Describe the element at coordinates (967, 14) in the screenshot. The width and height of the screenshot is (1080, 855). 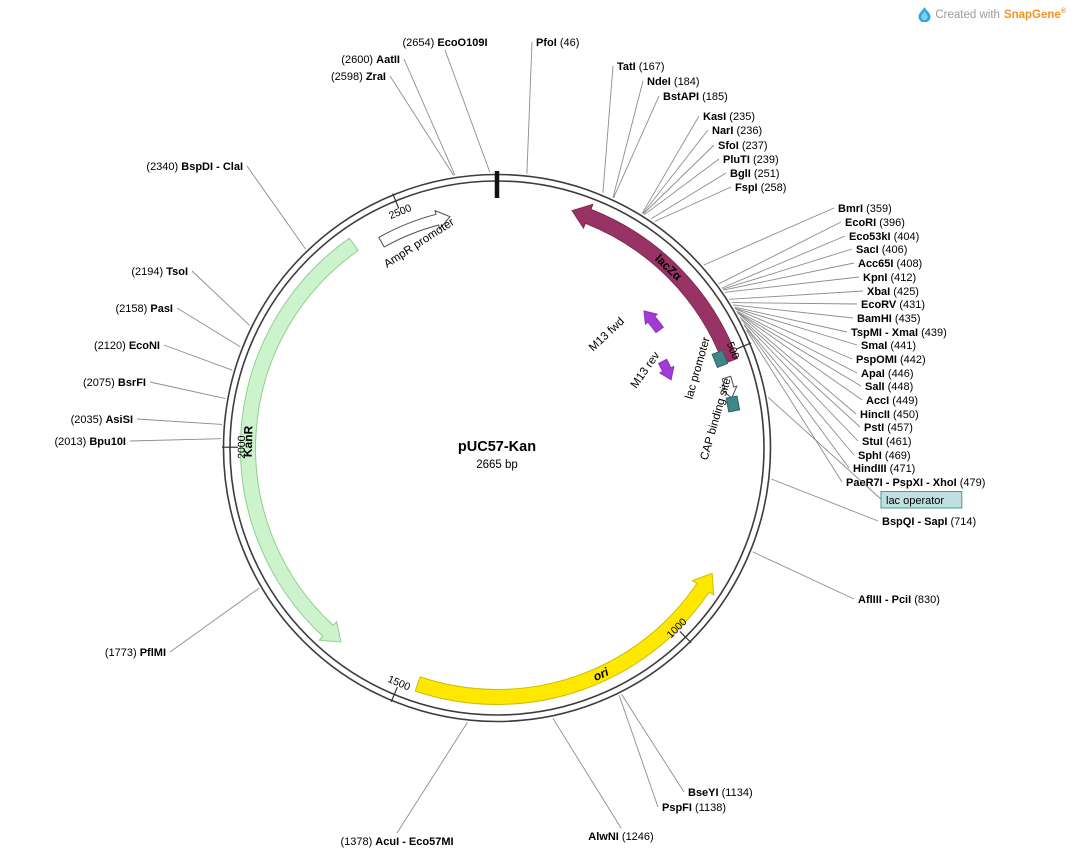
I see `credit-prefix-text: Created with` at that location.